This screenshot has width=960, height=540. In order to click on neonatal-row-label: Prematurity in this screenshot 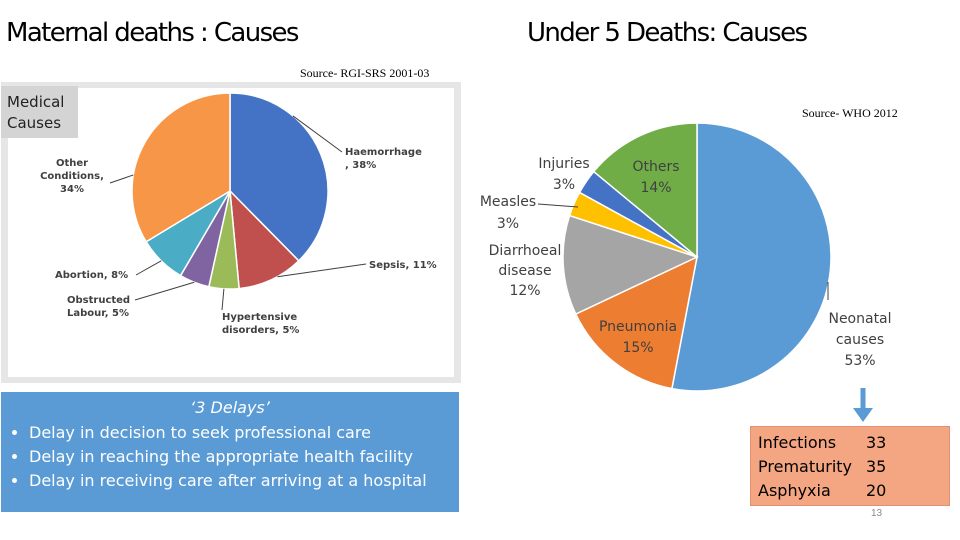, I will do `click(805, 466)`.